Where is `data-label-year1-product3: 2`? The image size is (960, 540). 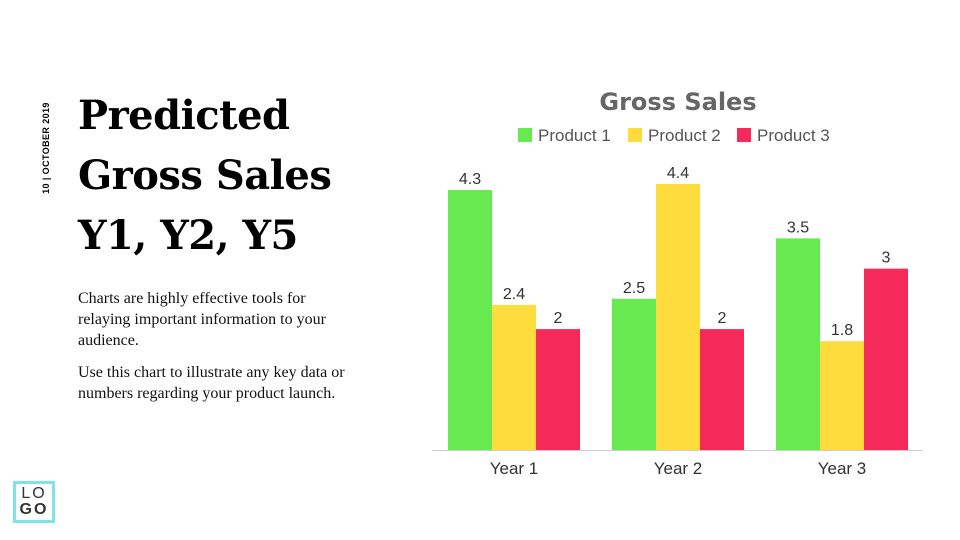 data-label-year1-product3: 2 is located at coordinates (558, 318).